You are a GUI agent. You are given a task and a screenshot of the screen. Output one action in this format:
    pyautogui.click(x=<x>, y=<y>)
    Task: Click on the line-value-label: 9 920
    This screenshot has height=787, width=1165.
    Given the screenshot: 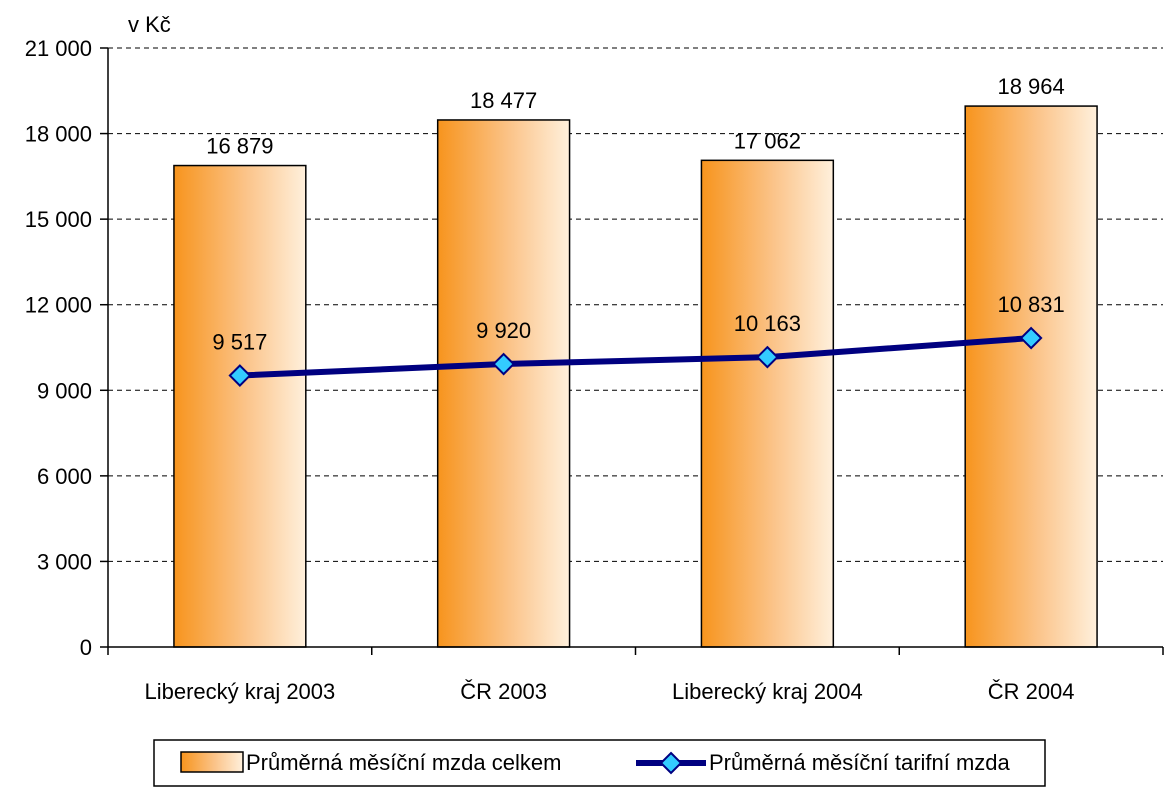 What is the action you would take?
    pyautogui.click(x=503, y=330)
    